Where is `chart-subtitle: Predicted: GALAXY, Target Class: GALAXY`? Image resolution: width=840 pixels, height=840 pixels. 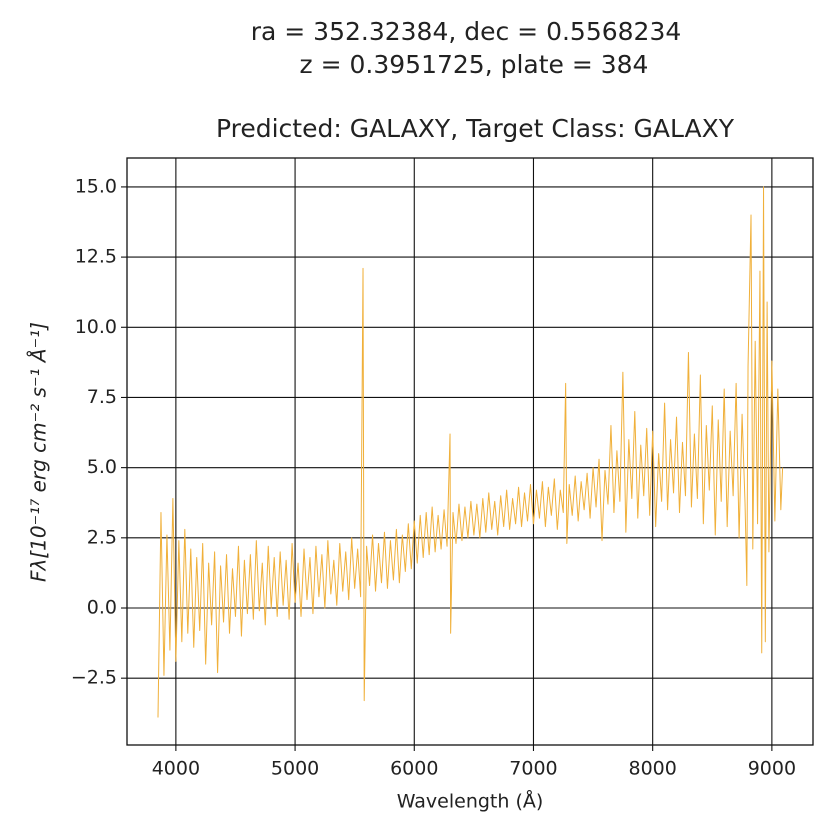 chart-subtitle: Predicted: GALAXY, Target Class: GALAXY is located at coordinates (475, 128).